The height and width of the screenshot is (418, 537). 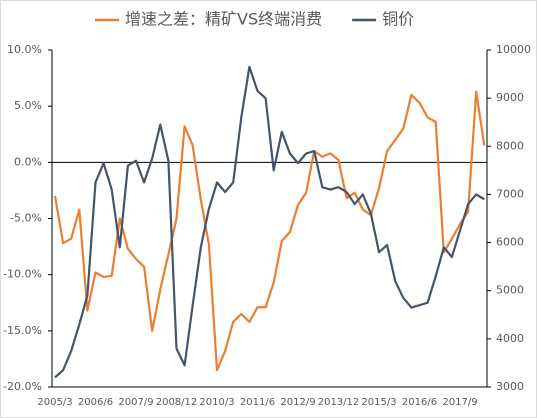 I want to click on x-tick-label: 2012/9, so click(x=297, y=402).